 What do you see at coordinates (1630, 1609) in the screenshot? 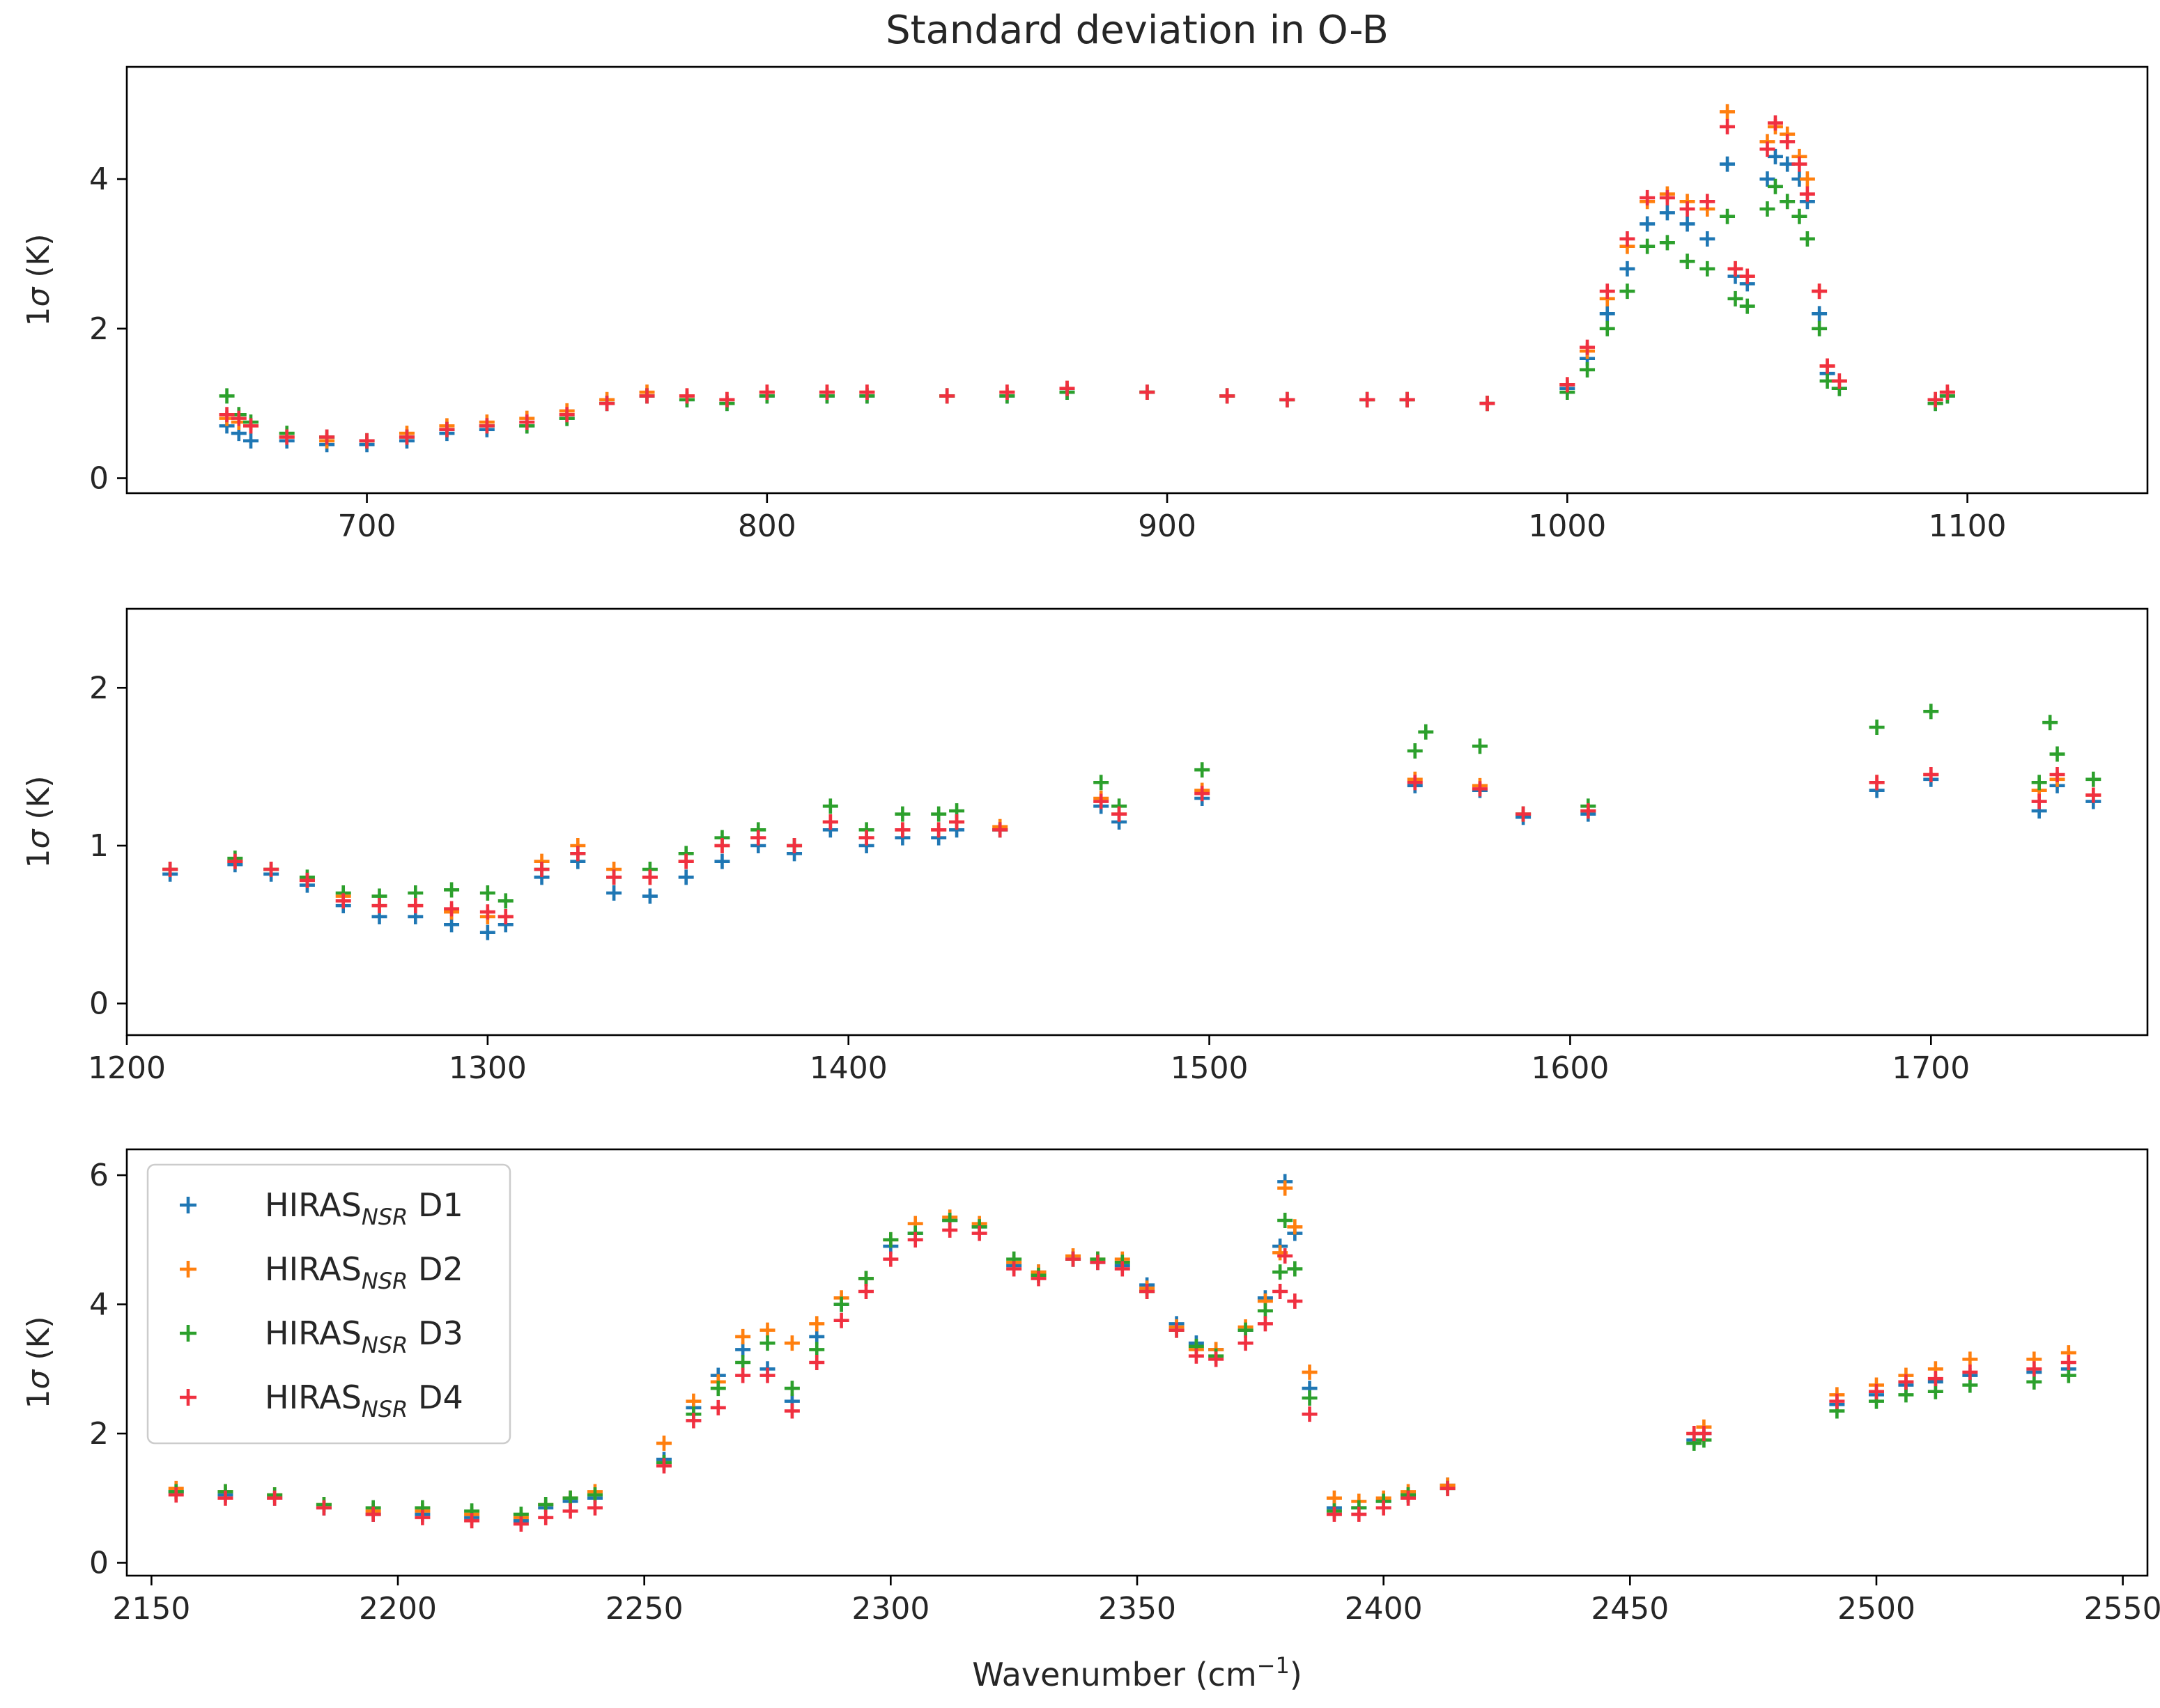
I see `x-tick-label: 2450` at bounding box center [1630, 1609].